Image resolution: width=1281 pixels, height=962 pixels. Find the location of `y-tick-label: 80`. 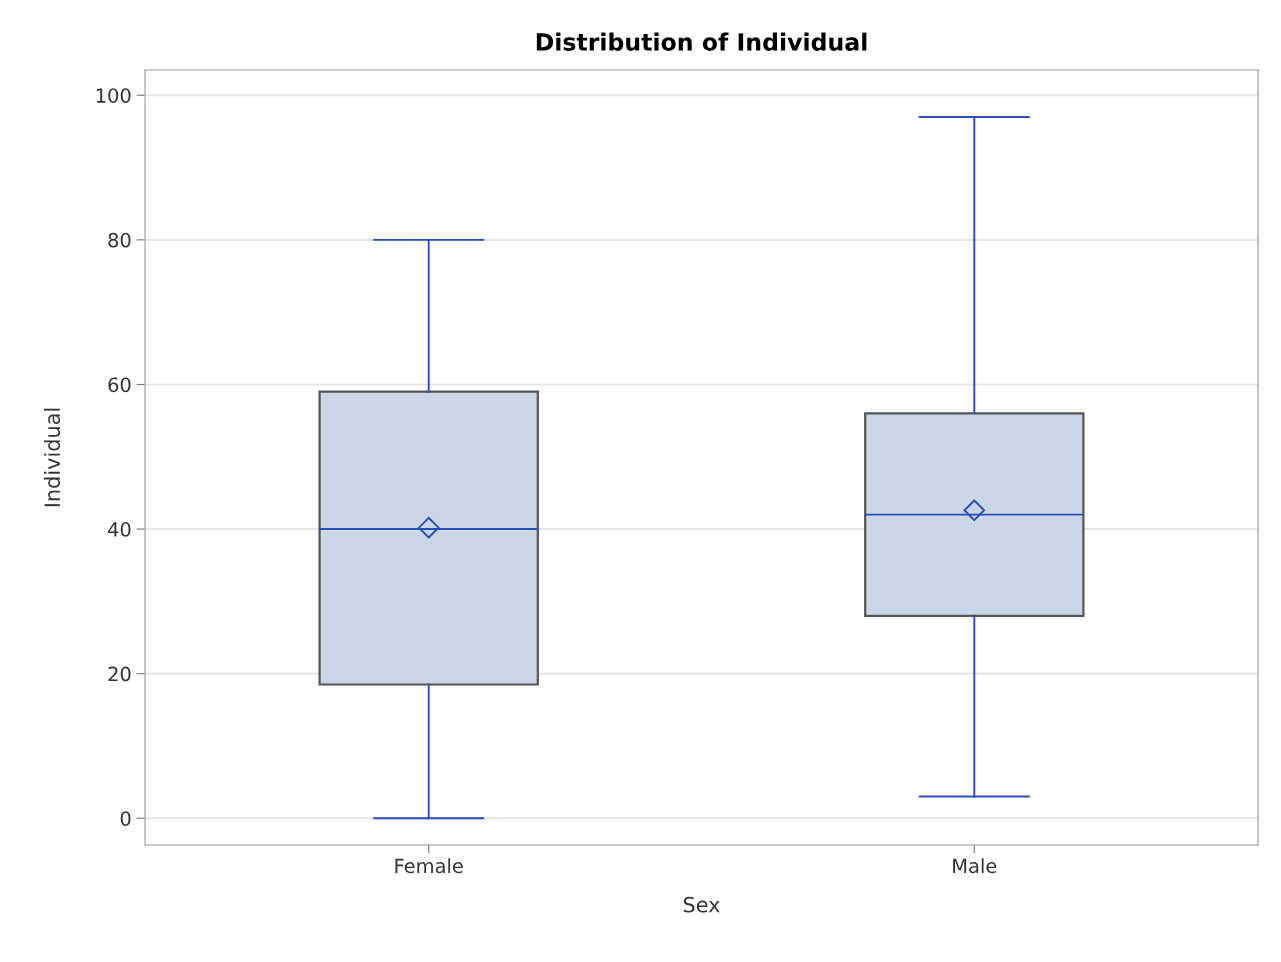

y-tick-label: 80 is located at coordinates (119, 240).